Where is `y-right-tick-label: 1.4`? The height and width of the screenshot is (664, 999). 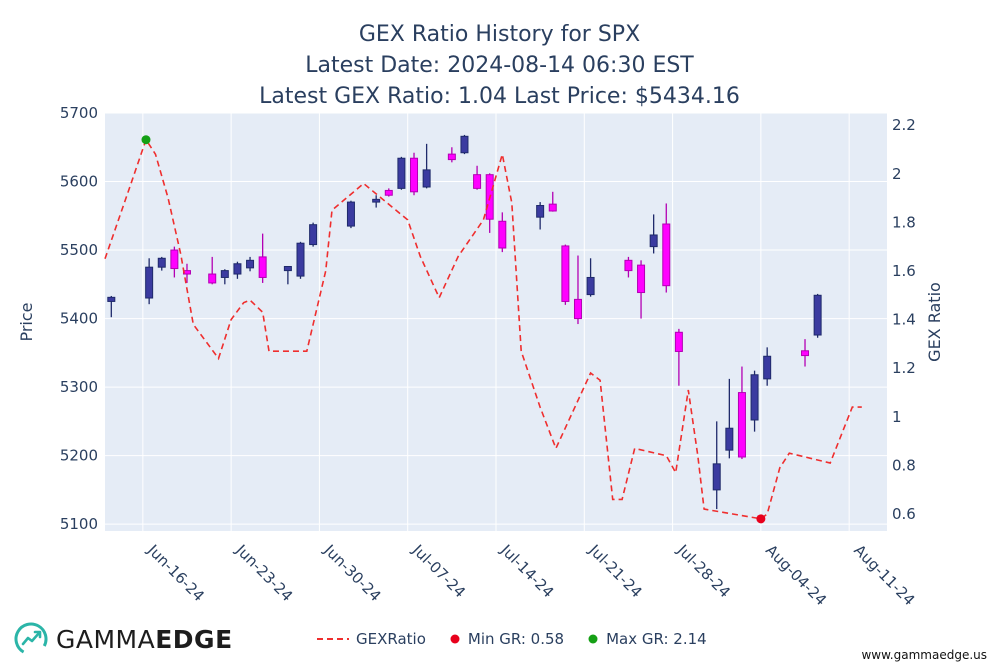
y-right-tick-label: 1.4 is located at coordinates (904, 320).